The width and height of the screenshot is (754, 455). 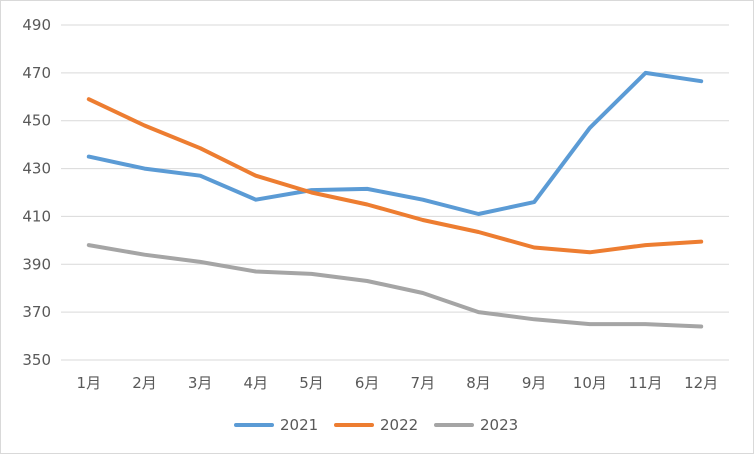 What do you see at coordinates (398, 383) in the screenshot?
I see `x-axis-ticks: 1月 2月 3月 4月 5月 6月 7月 8月 9月 10月 11月 12月` at bounding box center [398, 383].